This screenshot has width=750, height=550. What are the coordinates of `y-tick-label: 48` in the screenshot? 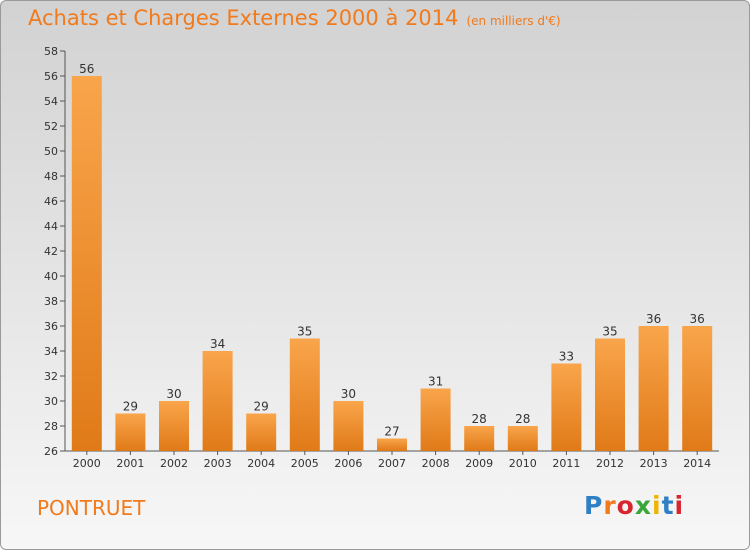 It's located at (51, 176).